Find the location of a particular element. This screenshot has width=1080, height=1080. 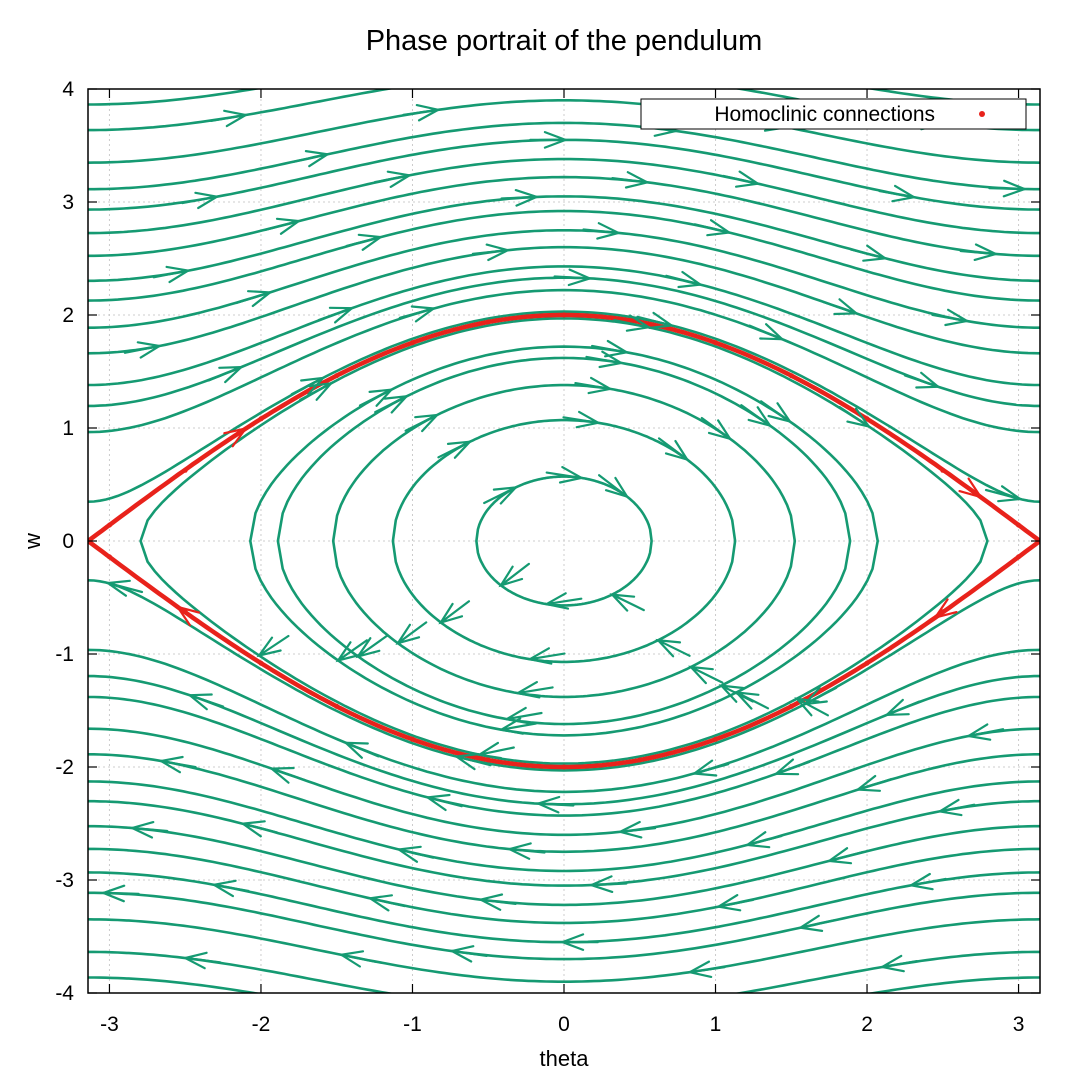

y-tick-label: 2 is located at coordinates (68, 315).